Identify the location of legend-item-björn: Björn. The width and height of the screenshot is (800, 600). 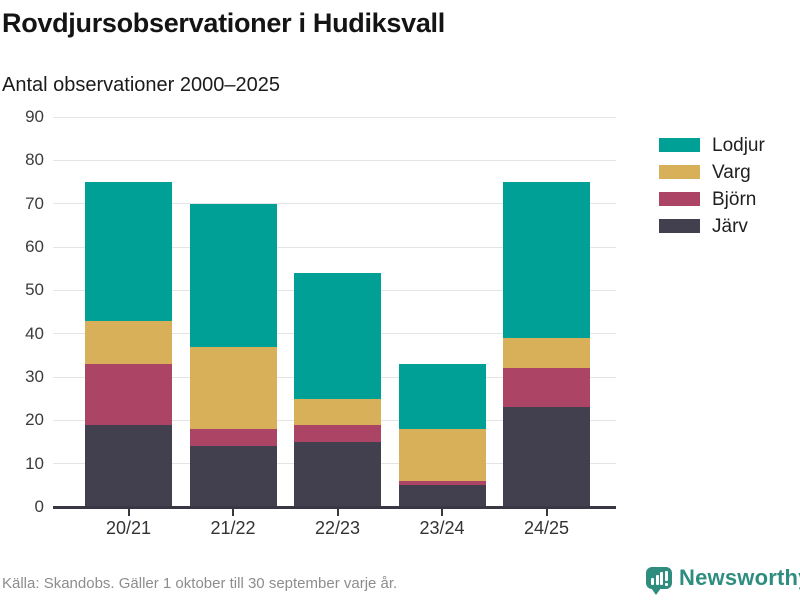
(729, 200).